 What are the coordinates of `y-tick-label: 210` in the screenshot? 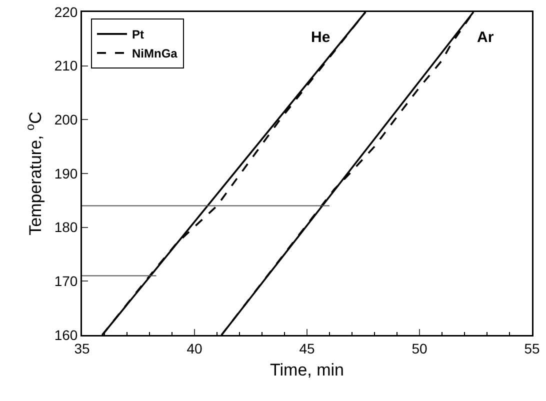 It's located at (66, 66).